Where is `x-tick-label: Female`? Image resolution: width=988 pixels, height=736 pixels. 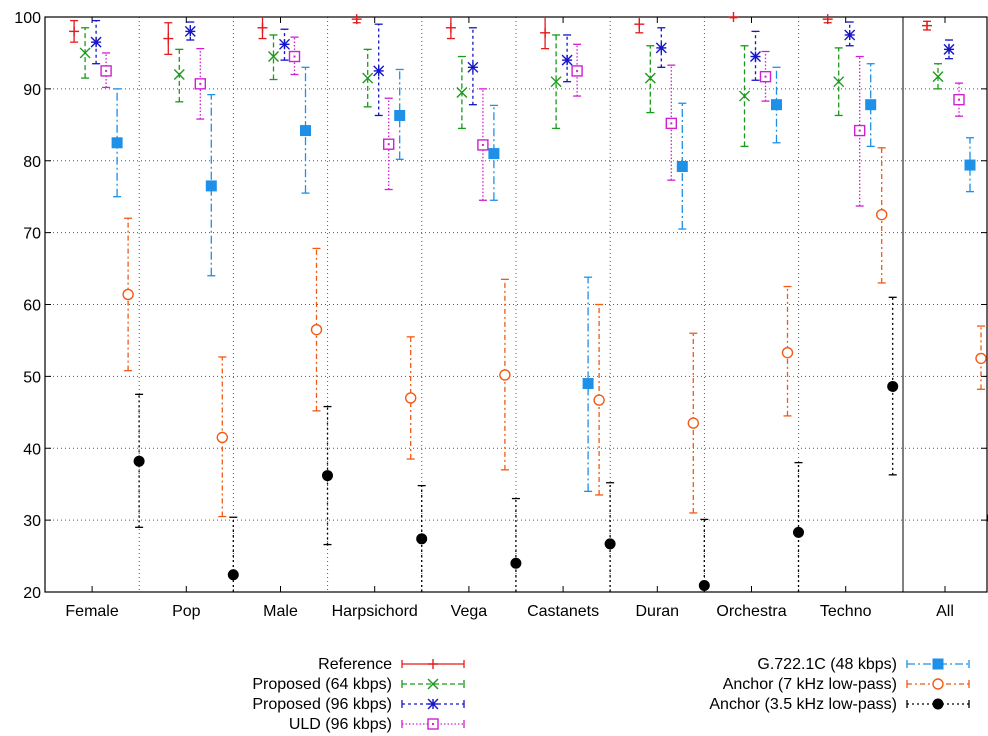 x-tick-label: Female is located at coordinates (91, 611).